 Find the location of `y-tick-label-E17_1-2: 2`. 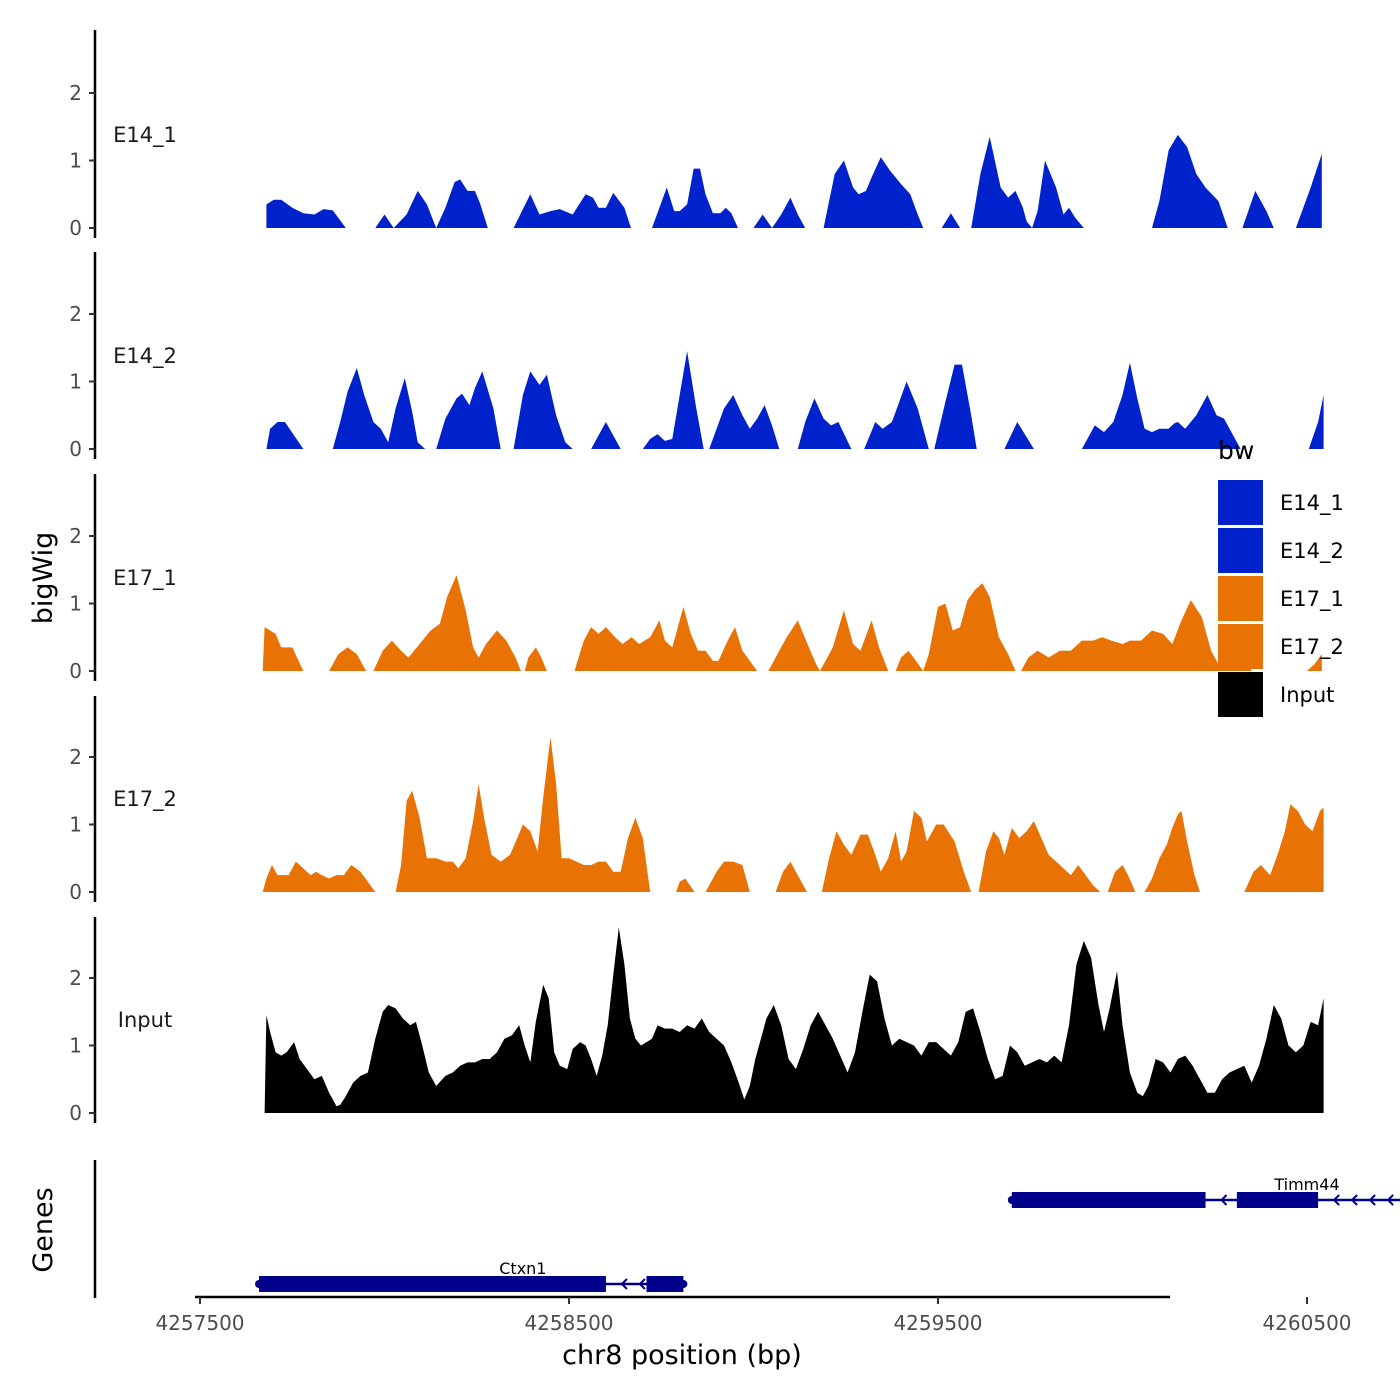

y-tick-label-E17_1-2: 2 is located at coordinates (75, 536).